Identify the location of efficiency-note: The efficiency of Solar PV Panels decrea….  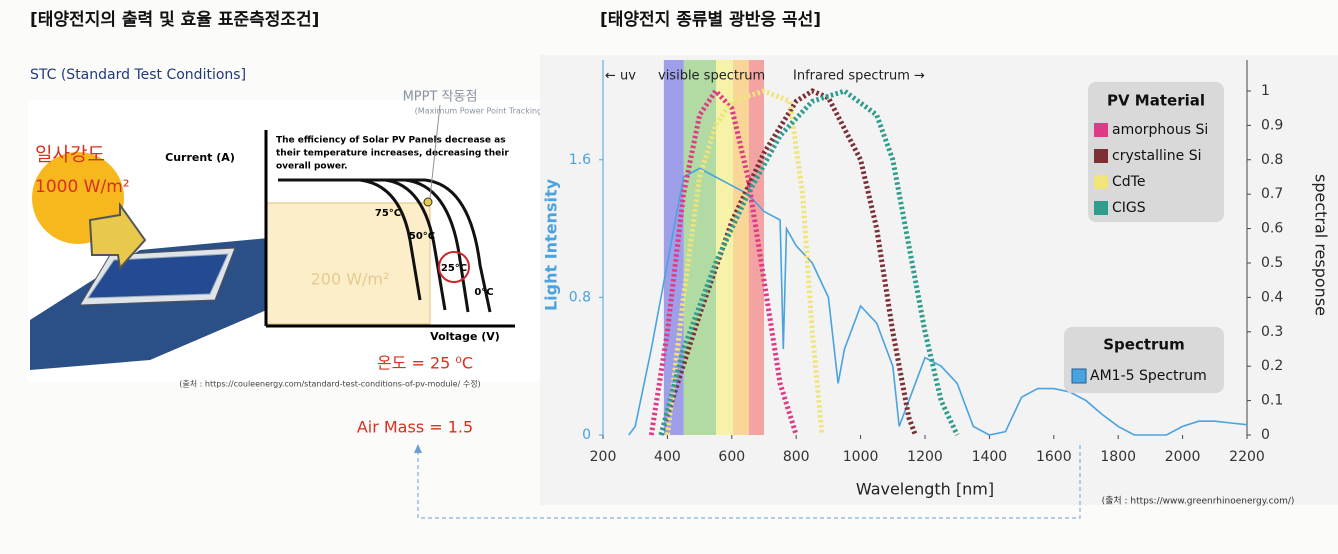
(391, 141).